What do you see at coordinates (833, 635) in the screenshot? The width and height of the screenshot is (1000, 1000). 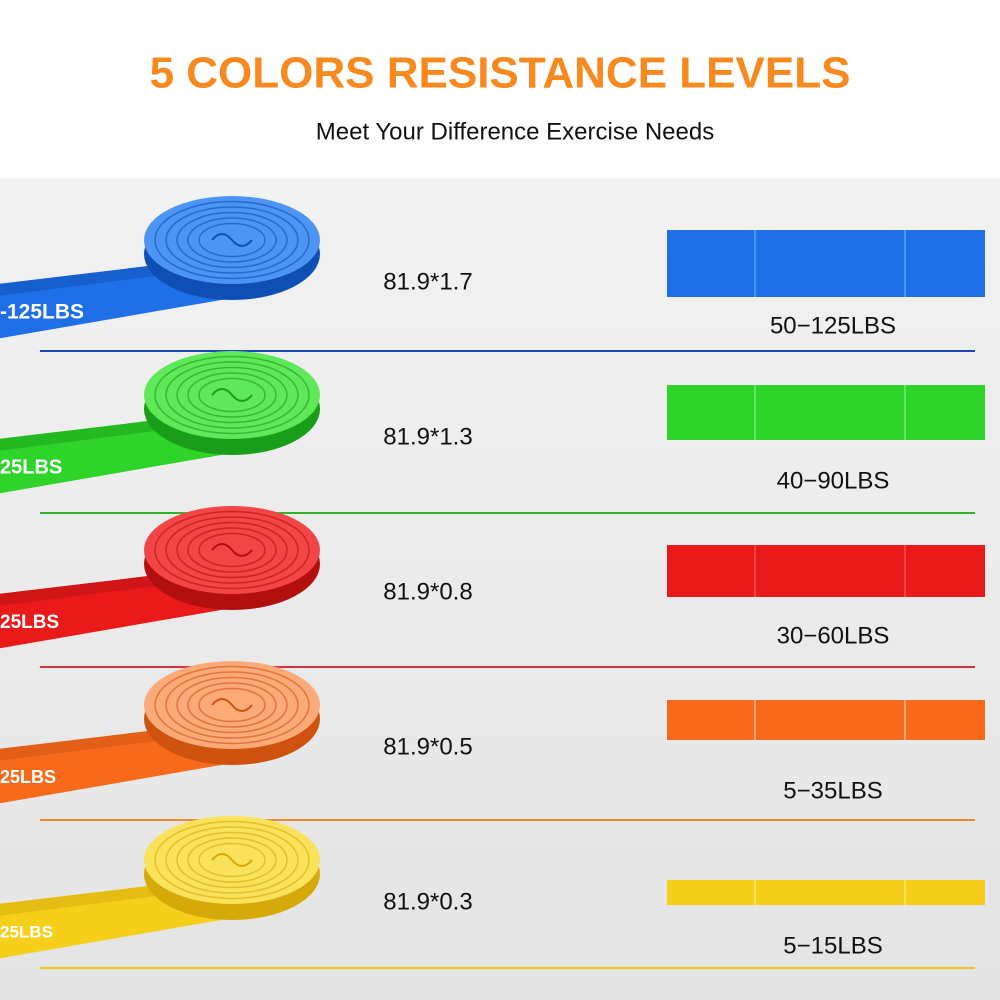 I see `range-label: 30−60LBS` at bounding box center [833, 635].